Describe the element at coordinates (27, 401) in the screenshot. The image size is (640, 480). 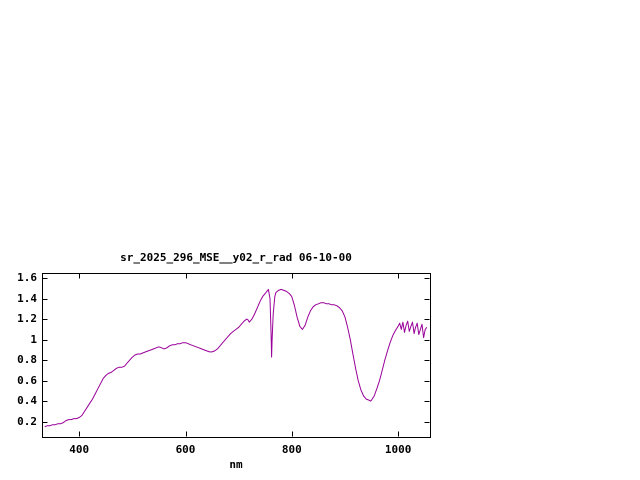
I see `y-tick-label: 0.4` at that location.